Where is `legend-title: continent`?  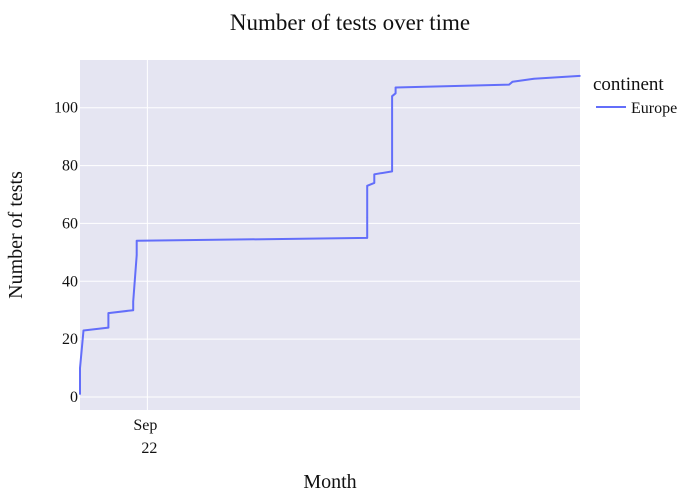 legend-title: continent is located at coordinates (628, 84).